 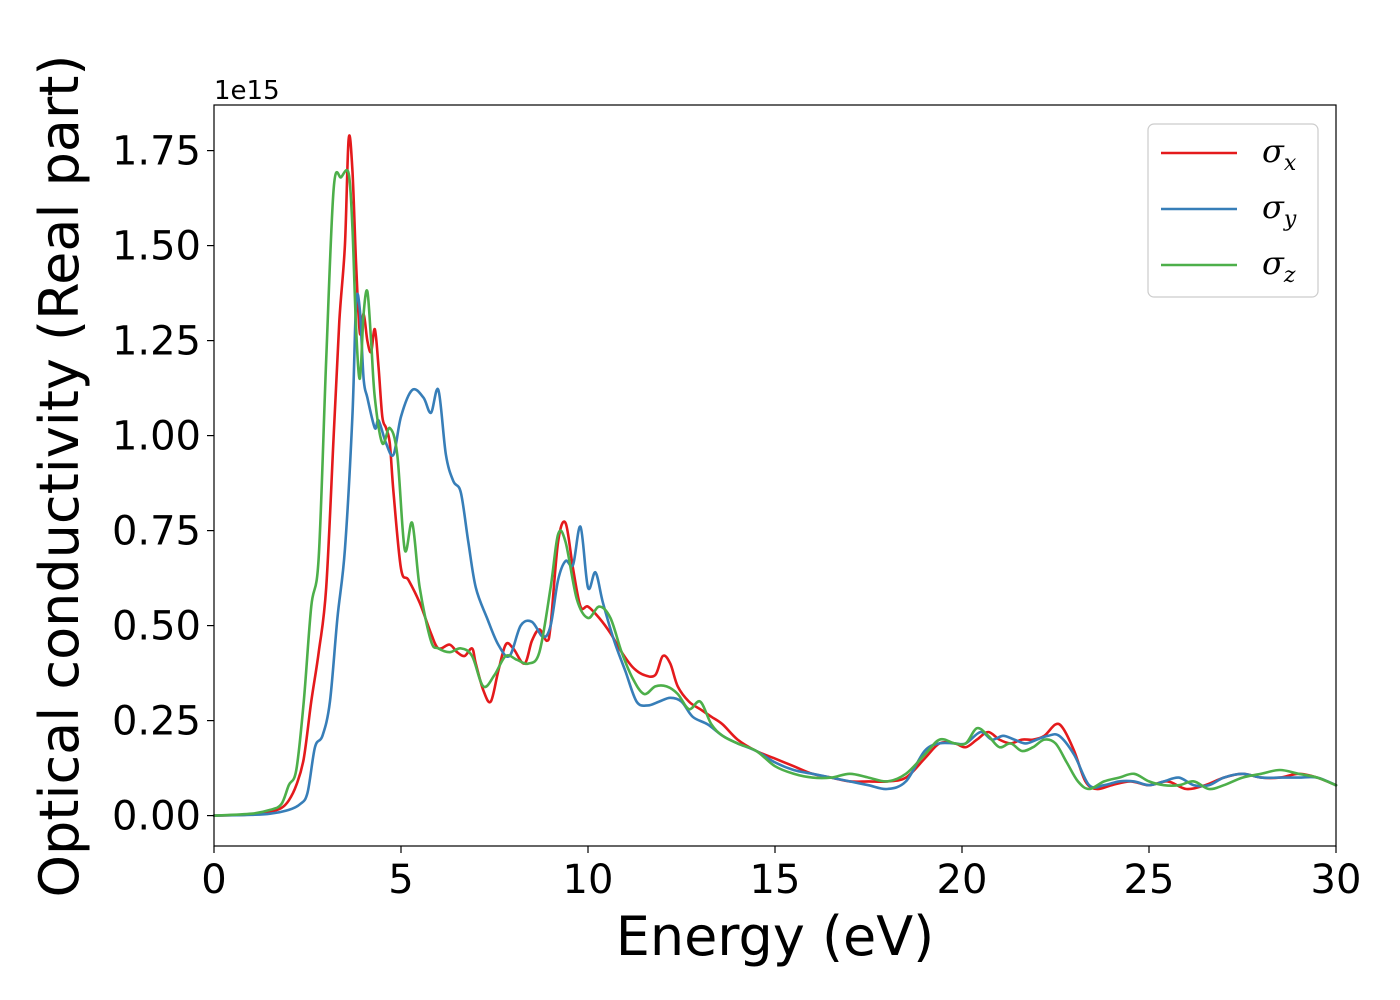 What do you see at coordinates (156, 437) in the screenshot?
I see `y-tick-label: 1.00` at bounding box center [156, 437].